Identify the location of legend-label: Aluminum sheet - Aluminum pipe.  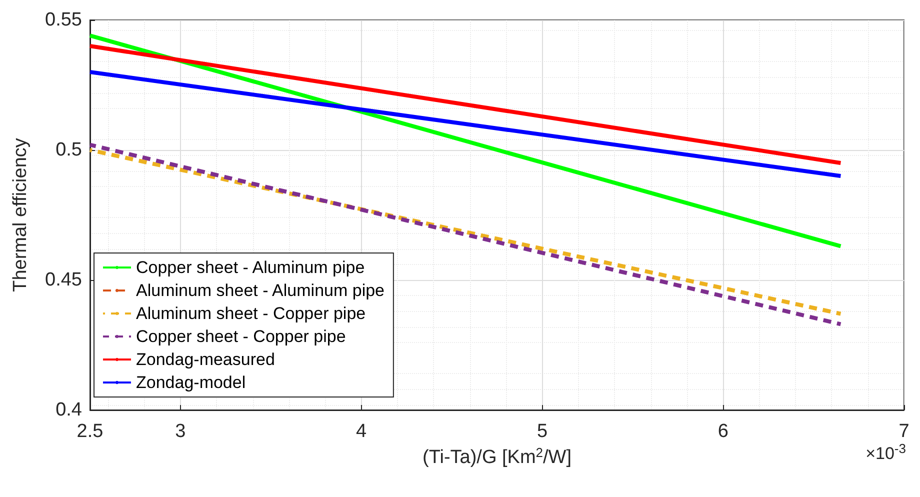
(260, 290).